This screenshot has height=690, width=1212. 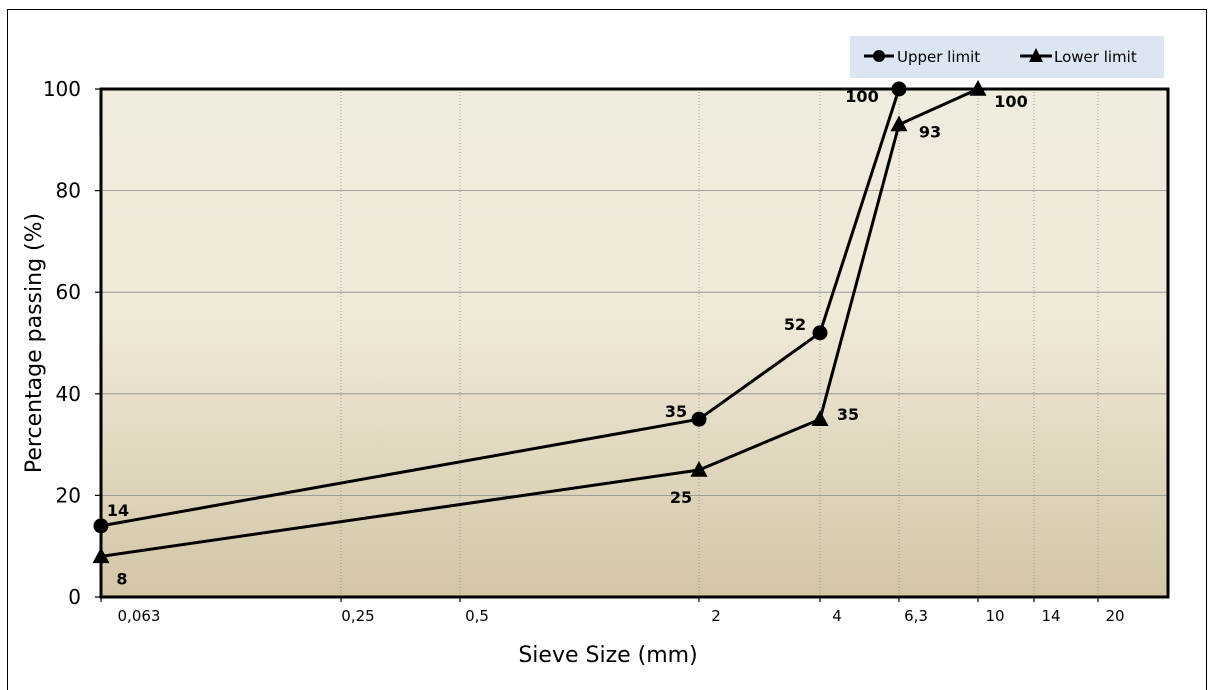 What do you see at coordinates (607, 655) in the screenshot?
I see `x-axis-title: Sieve Size (mm)` at bounding box center [607, 655].